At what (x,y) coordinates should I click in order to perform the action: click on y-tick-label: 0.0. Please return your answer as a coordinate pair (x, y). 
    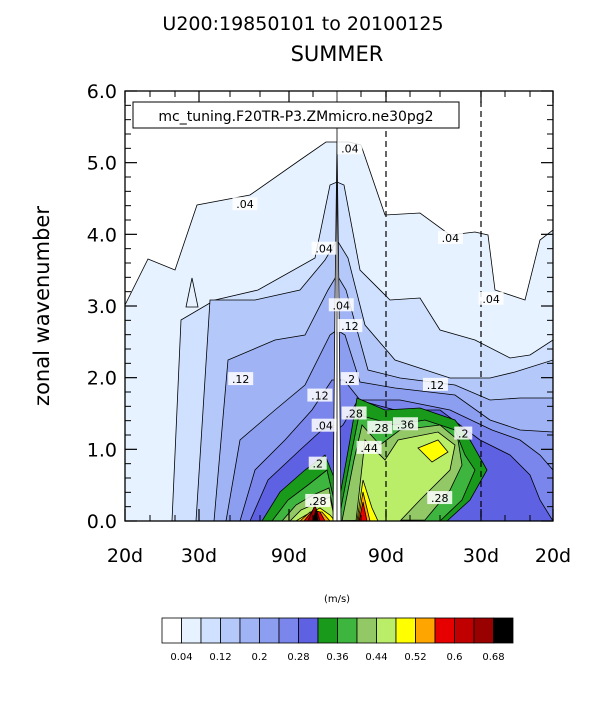
    Looking at the image, I should click on (102, 522).